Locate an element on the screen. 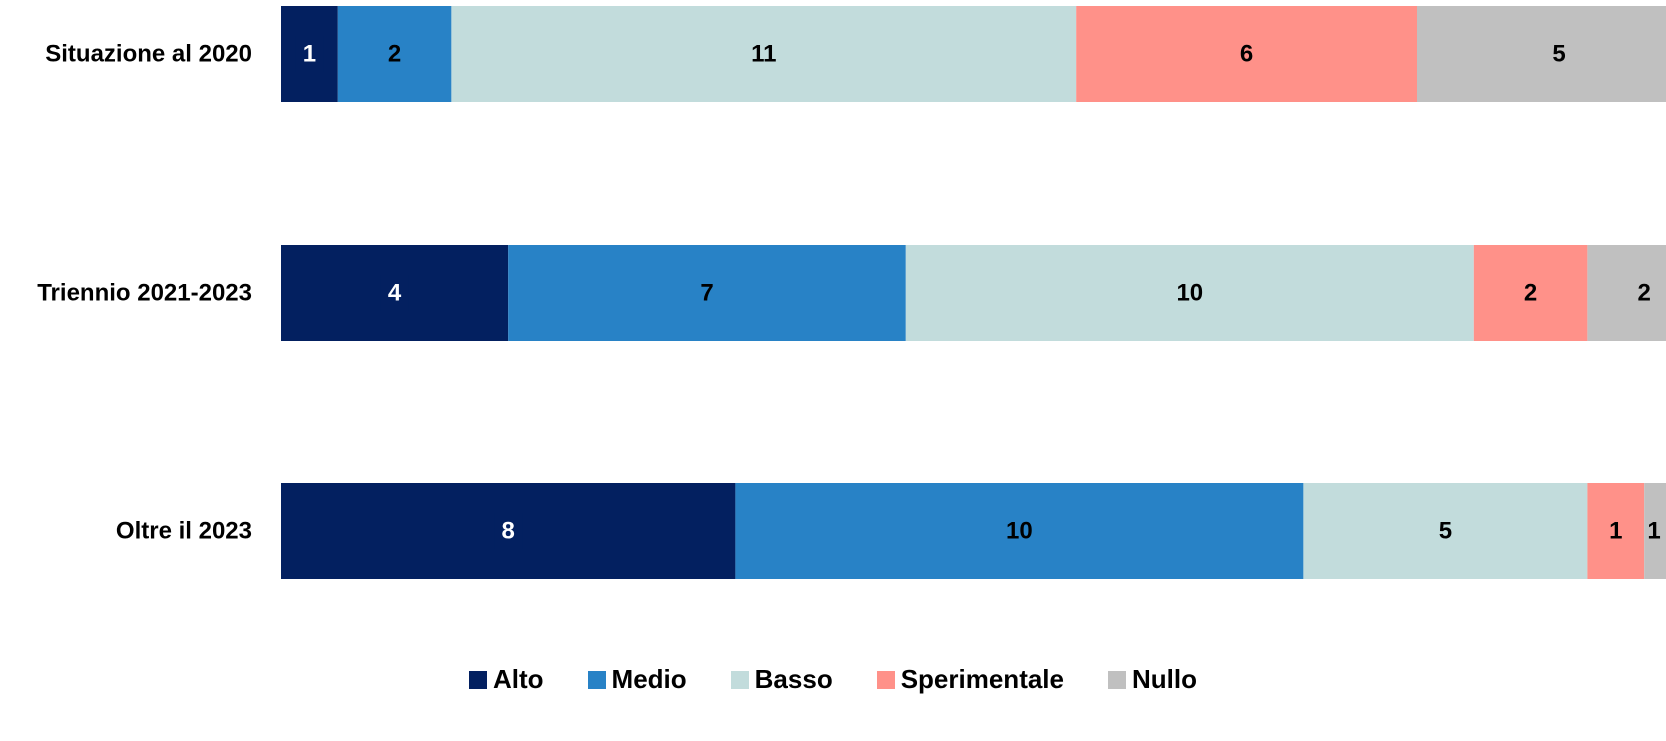 Image resolution: width=1666 pixels, height=741 pixels. category-label: Situazione al 2020 is located at coordinates (148, 54).